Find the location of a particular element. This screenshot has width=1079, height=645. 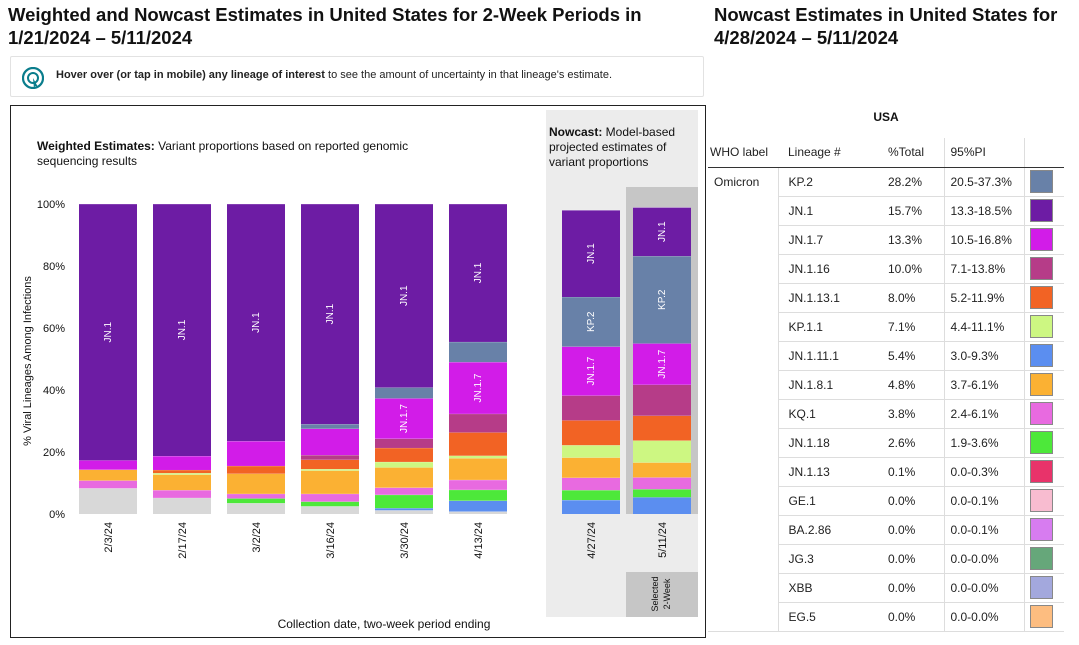

lineage-name-cell: JN.1.13.1 is located at coordinates (829, 298).